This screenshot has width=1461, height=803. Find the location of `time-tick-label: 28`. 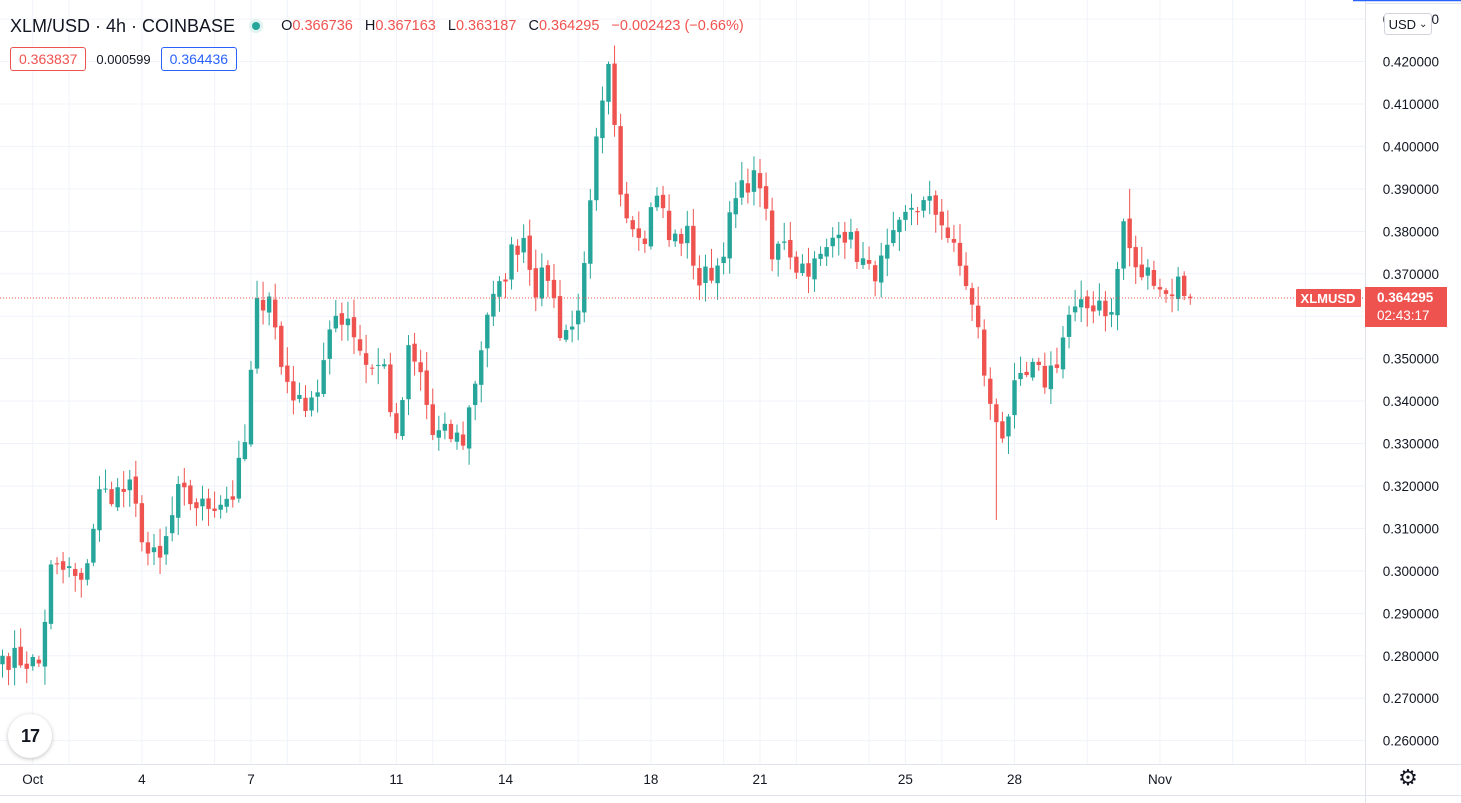

time-tick-label: 28 is located at coordinates (1014, 779).